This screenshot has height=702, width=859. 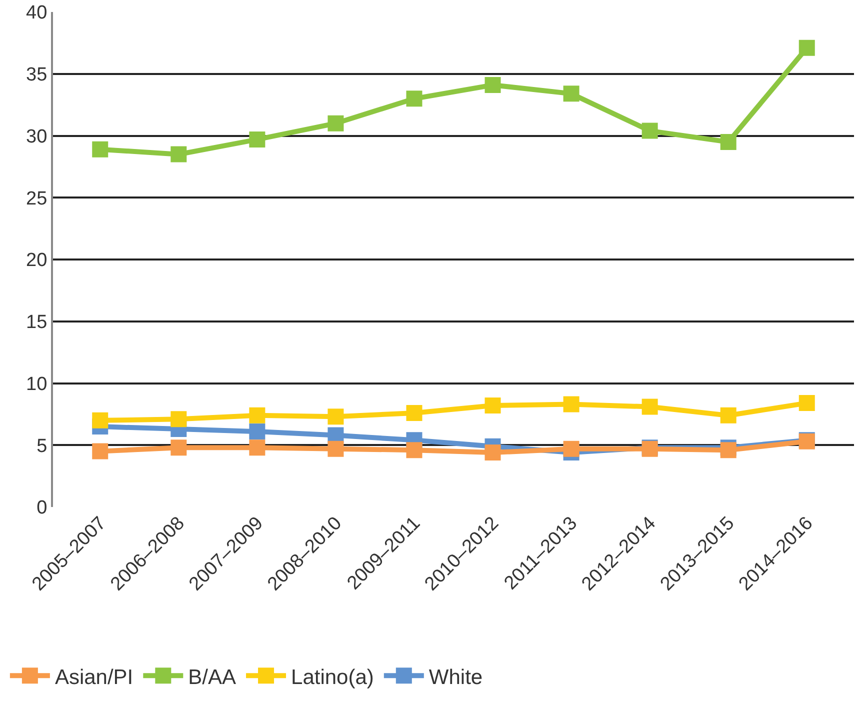 What do you see at coordinates (42, 446) in the screenshot?
I see `y-tick-label: 5` at bounding box center [42, 446].